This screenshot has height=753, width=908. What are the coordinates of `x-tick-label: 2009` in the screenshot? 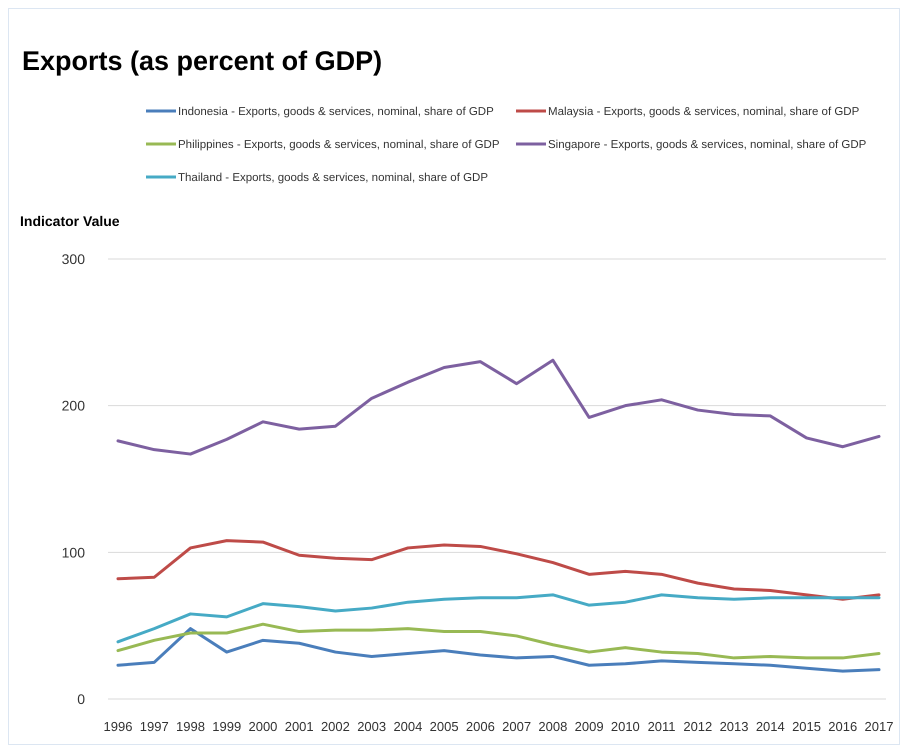 It's located at (589, 726).